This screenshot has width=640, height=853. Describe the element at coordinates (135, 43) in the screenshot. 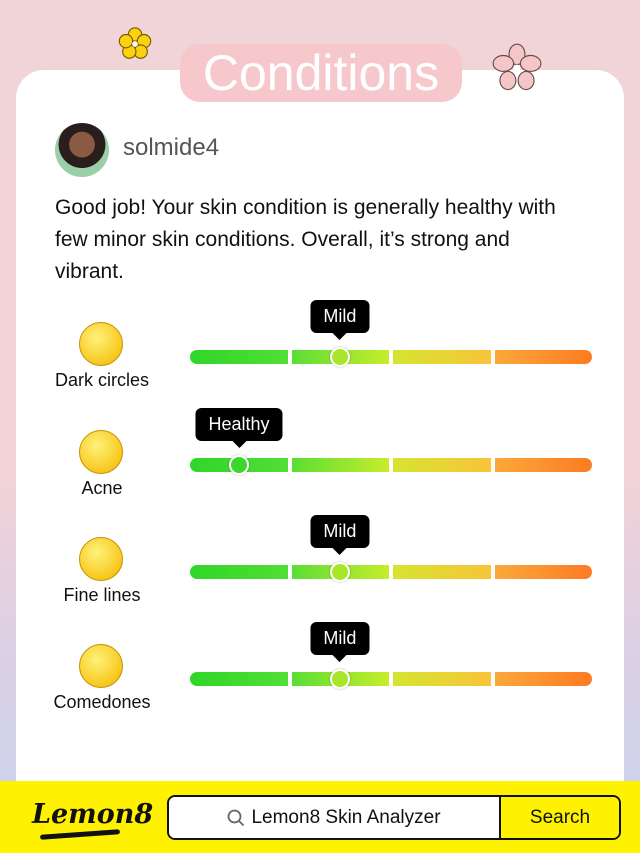

I see `yellow-flower-icon` at that location.